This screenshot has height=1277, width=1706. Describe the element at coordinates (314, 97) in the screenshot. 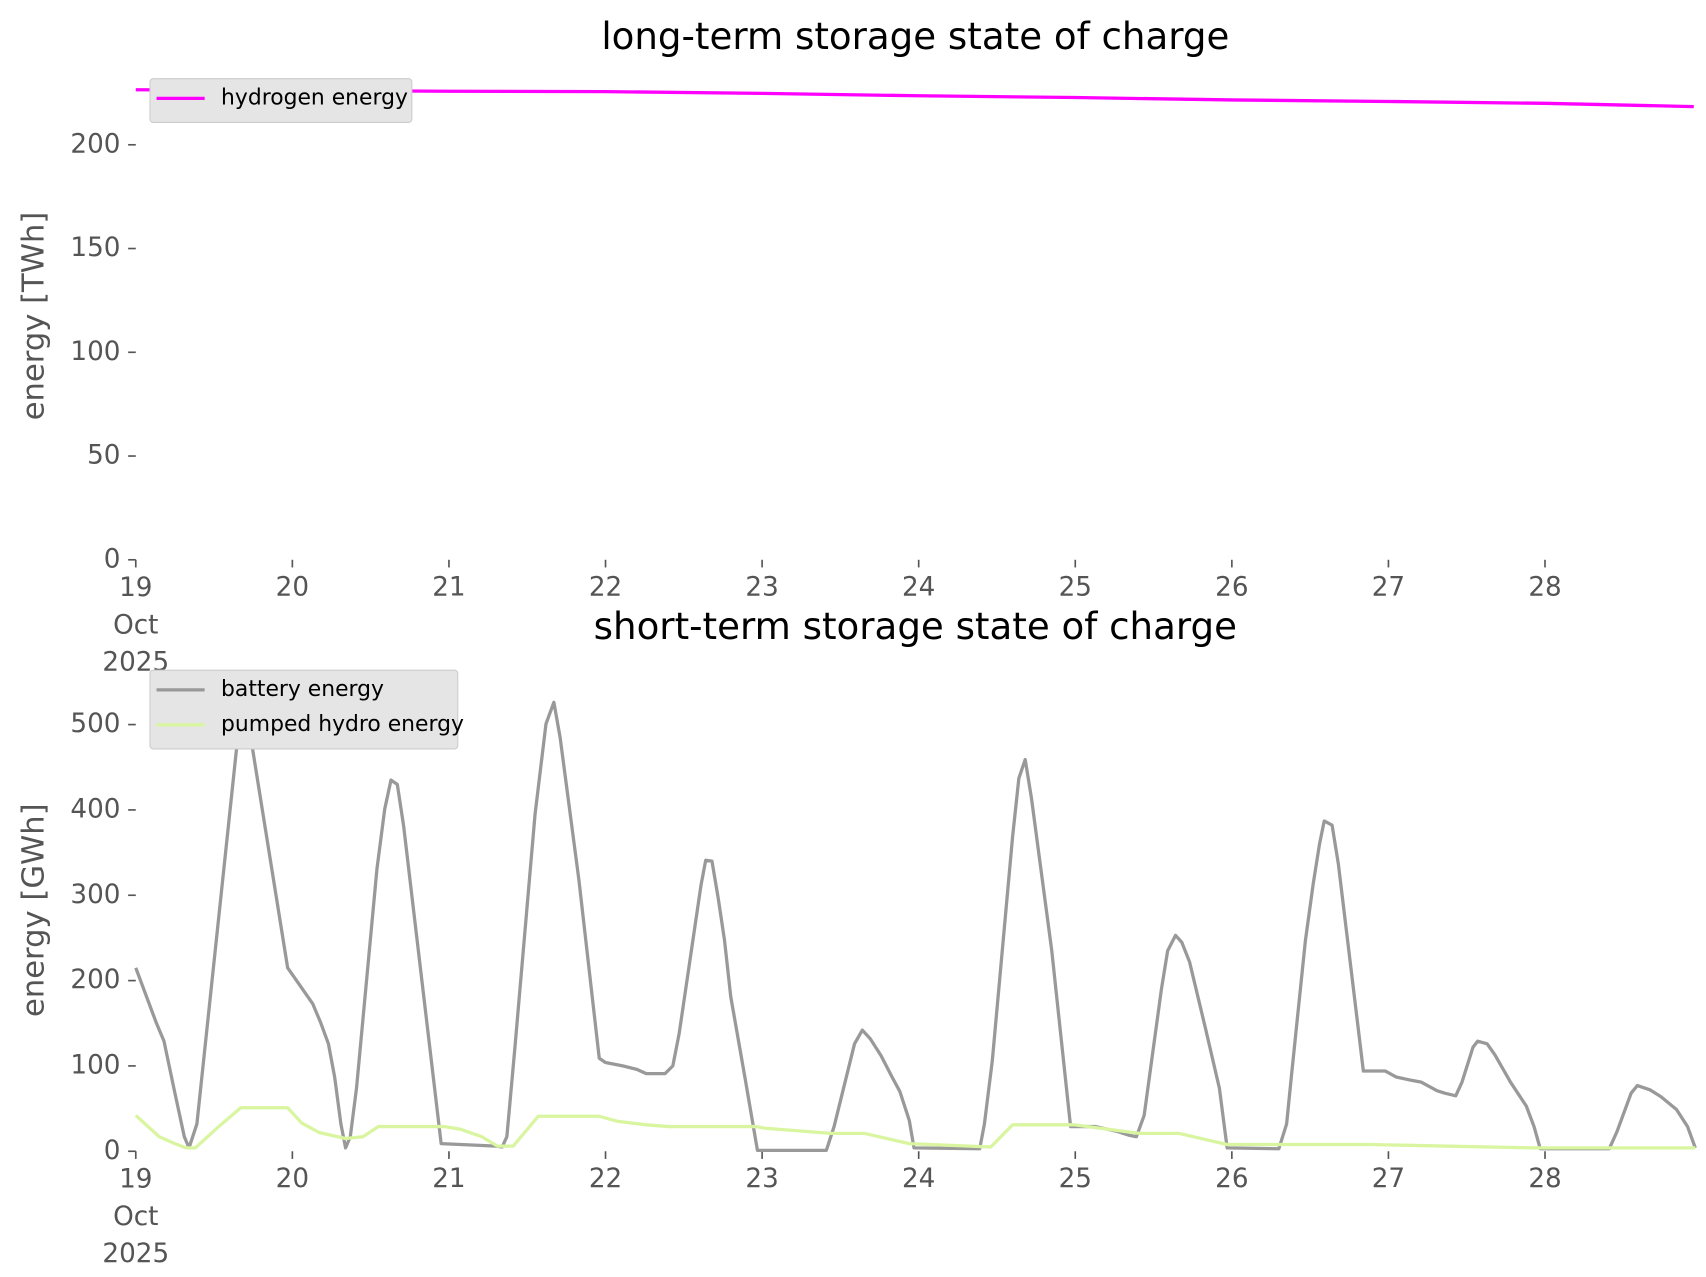

I see `legend-label: hydrogen energy` at that location.